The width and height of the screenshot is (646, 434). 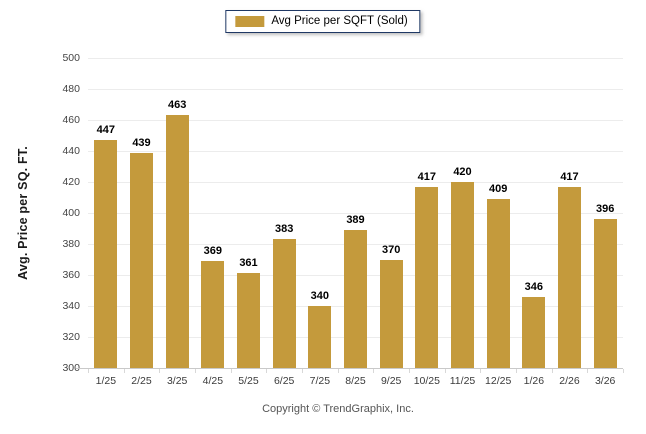 What do you see at coordinates (339, 21) in the screenshot?
I see `legend-label: Avg Price per SQFT (Sold)` at bounding box center [339, 21].